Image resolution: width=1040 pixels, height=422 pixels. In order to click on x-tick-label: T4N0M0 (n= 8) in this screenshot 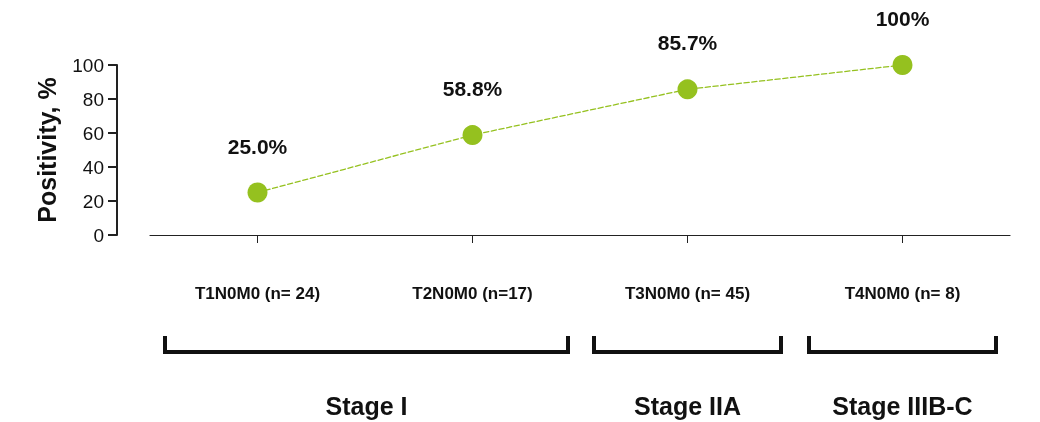, I will do `click(902, 293)`.